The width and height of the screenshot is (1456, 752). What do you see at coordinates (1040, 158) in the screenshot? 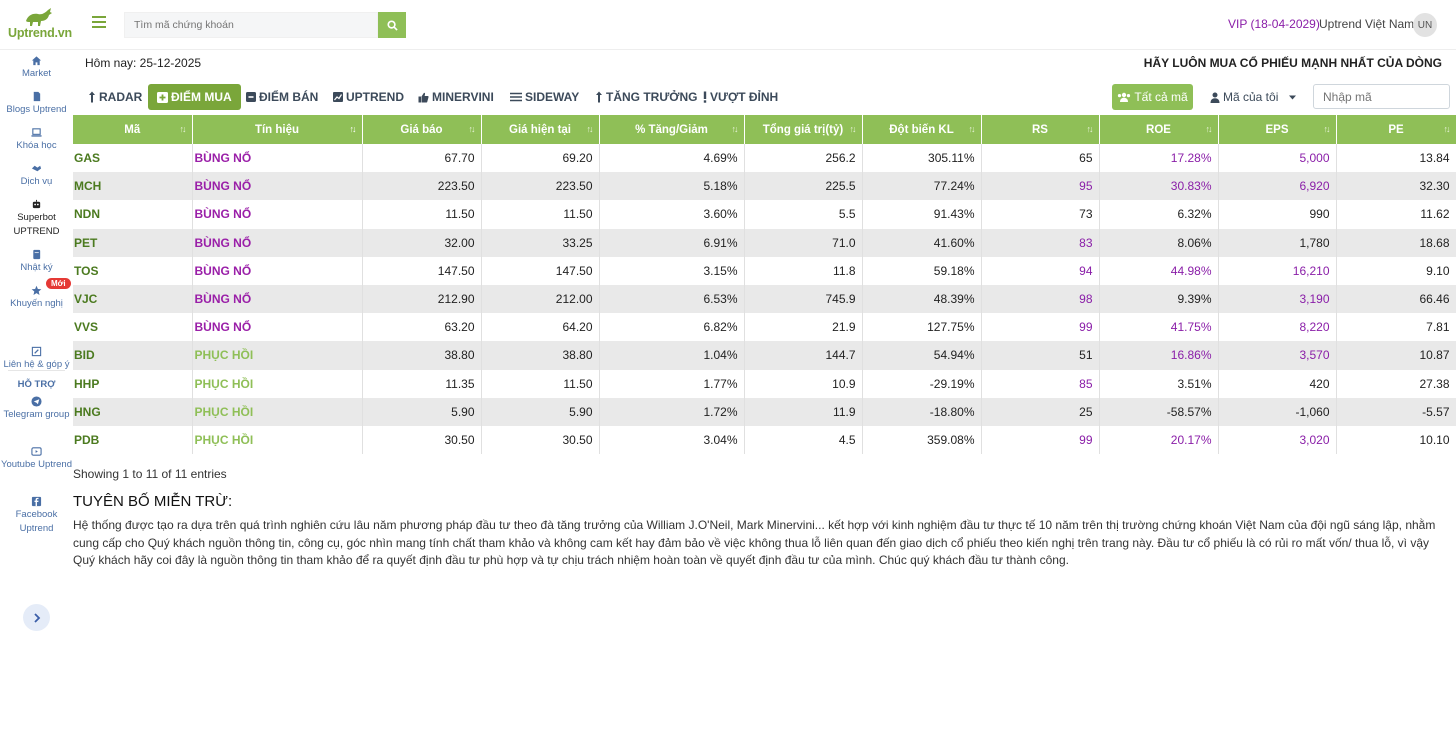
I see `cell-rs: 65` at bounding box center [1040, 158].